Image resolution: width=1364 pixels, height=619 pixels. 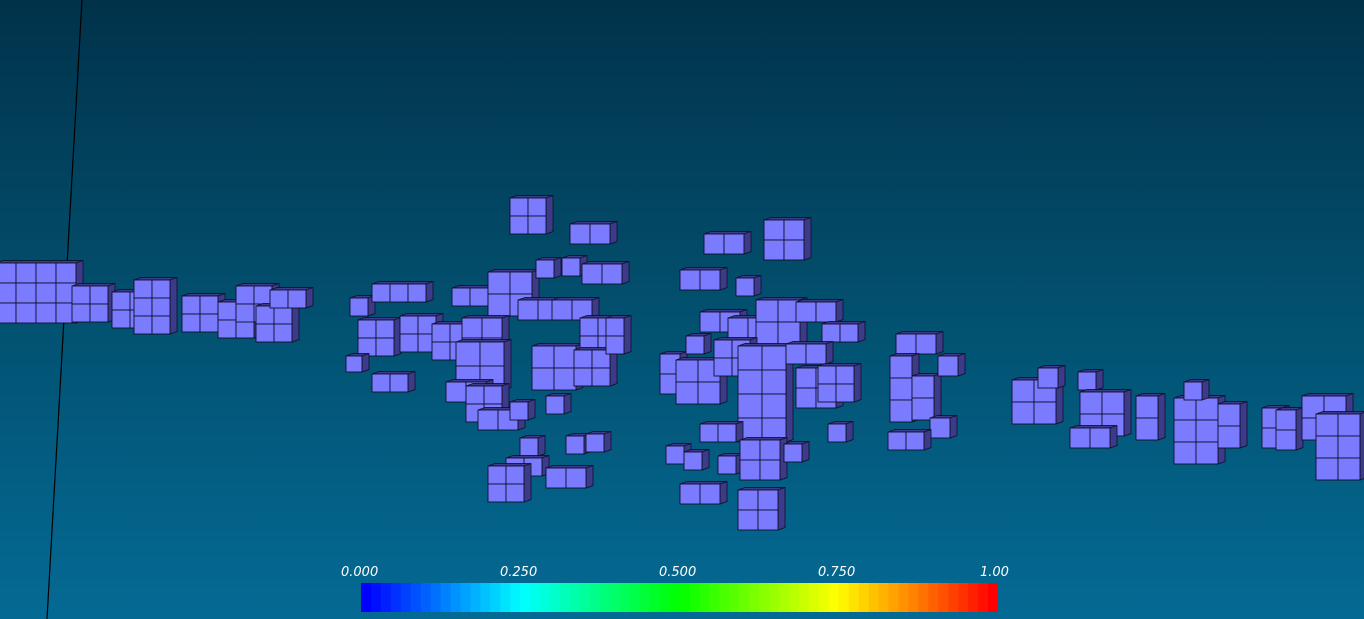 What do you see at coordinates (519, 572) in the screenshot?
I see `colorbar-tick-label: 0.250` at bounding box center [519, 572].